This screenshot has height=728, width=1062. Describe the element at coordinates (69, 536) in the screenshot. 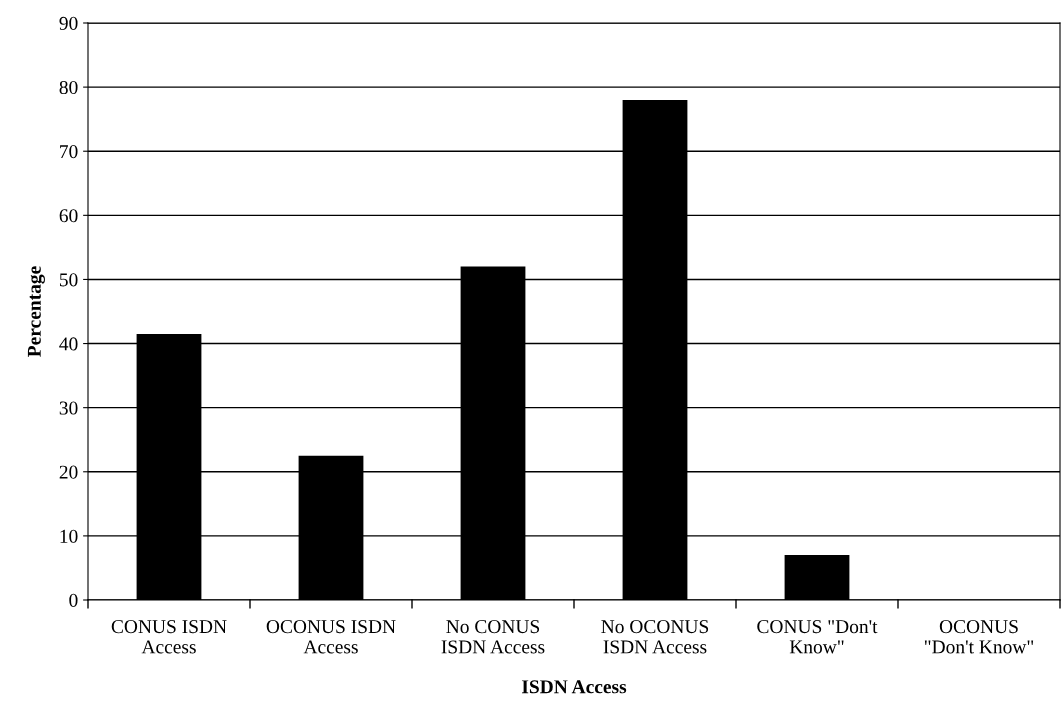

I see `y-tick-label: 10` at that location.